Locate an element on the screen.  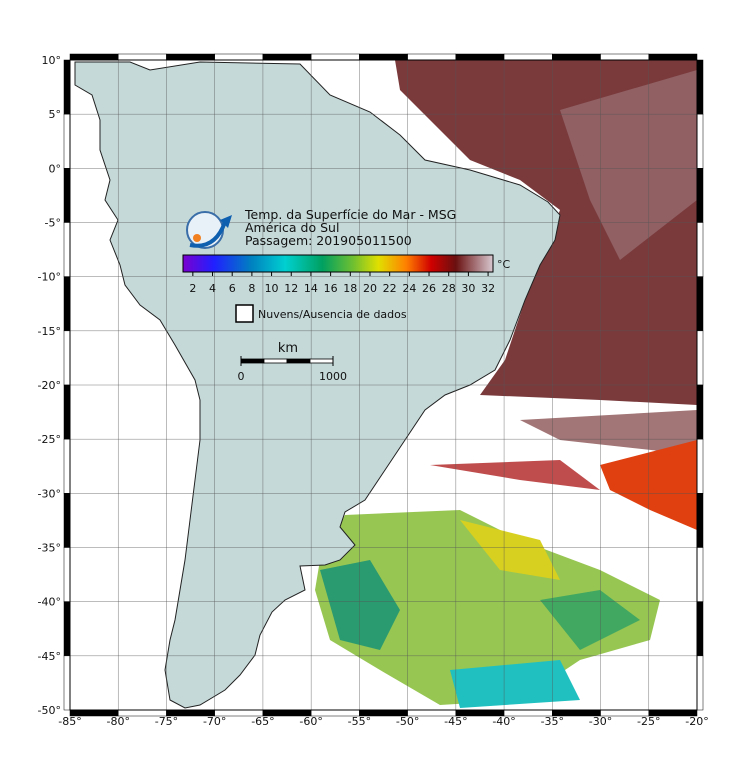
x-tick-label: -70° is located at coordinates (214, 721).